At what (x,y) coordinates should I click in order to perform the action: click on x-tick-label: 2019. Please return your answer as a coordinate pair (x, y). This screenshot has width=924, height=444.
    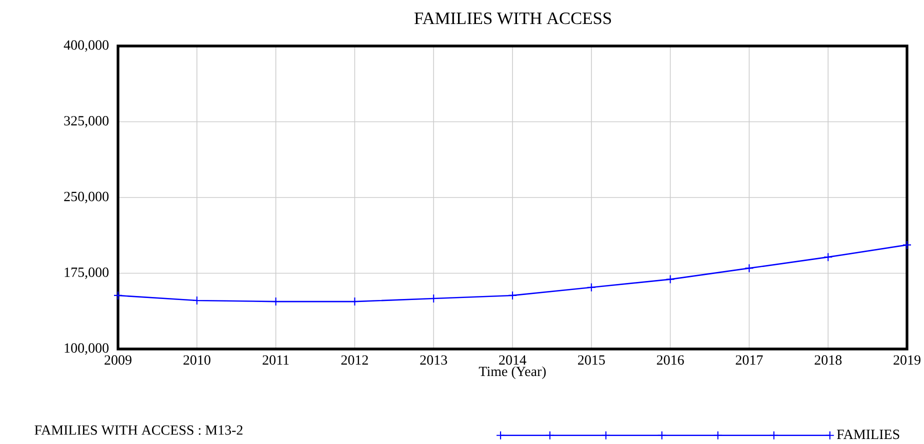
    Looking at the image, I should click on (907, 360).